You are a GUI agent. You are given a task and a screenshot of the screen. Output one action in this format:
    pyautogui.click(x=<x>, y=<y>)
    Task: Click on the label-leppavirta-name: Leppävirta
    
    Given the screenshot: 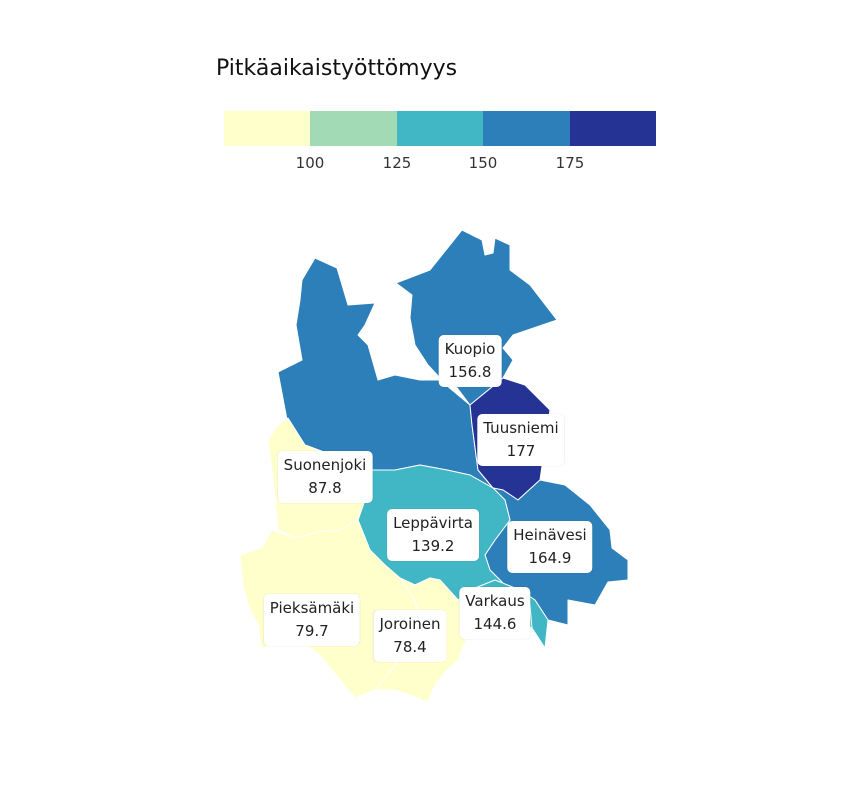 What is the action you would take?
    pyautogui.click(x=433, y=523)
    